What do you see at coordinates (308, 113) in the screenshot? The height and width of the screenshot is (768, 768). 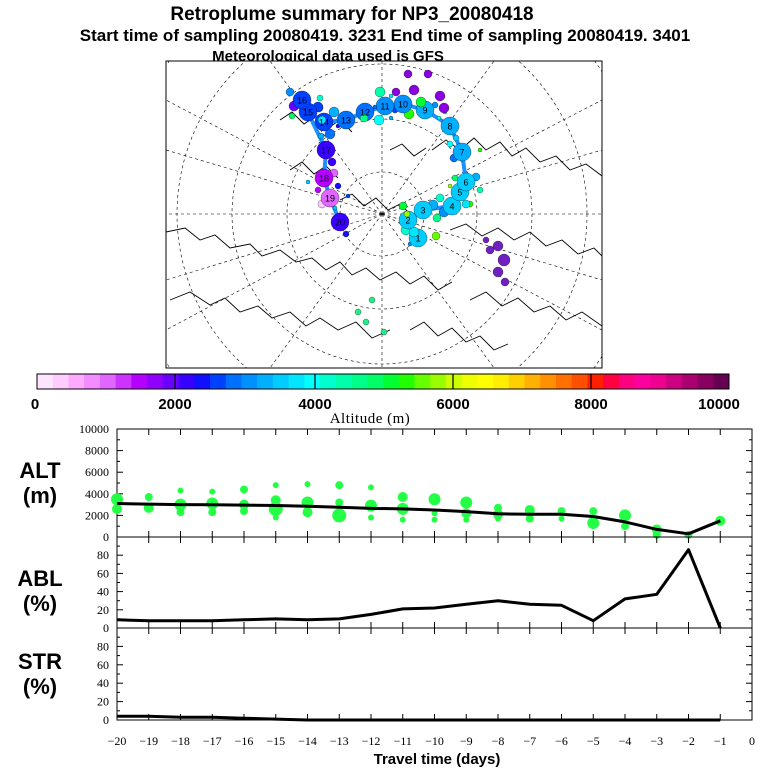 I see `trajectory-day-label: 15` at bounding box center [308, 113].